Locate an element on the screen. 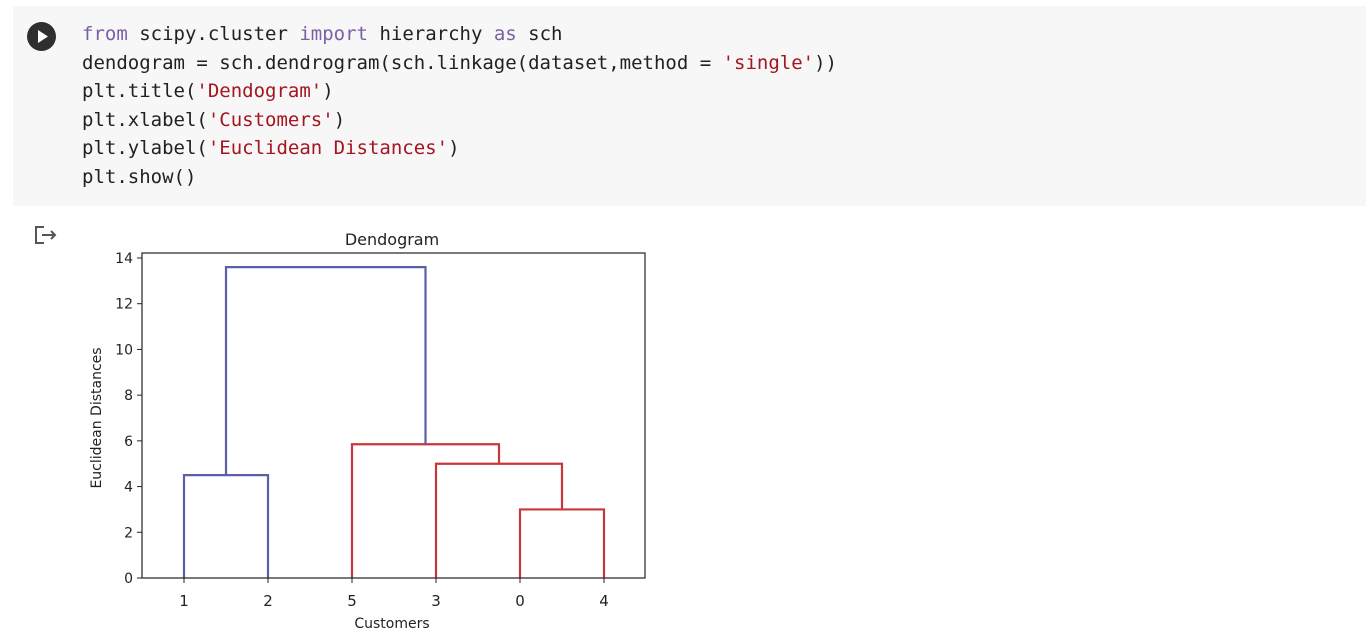  code-token: scipy.cluster is located at coordinates (213, 34).